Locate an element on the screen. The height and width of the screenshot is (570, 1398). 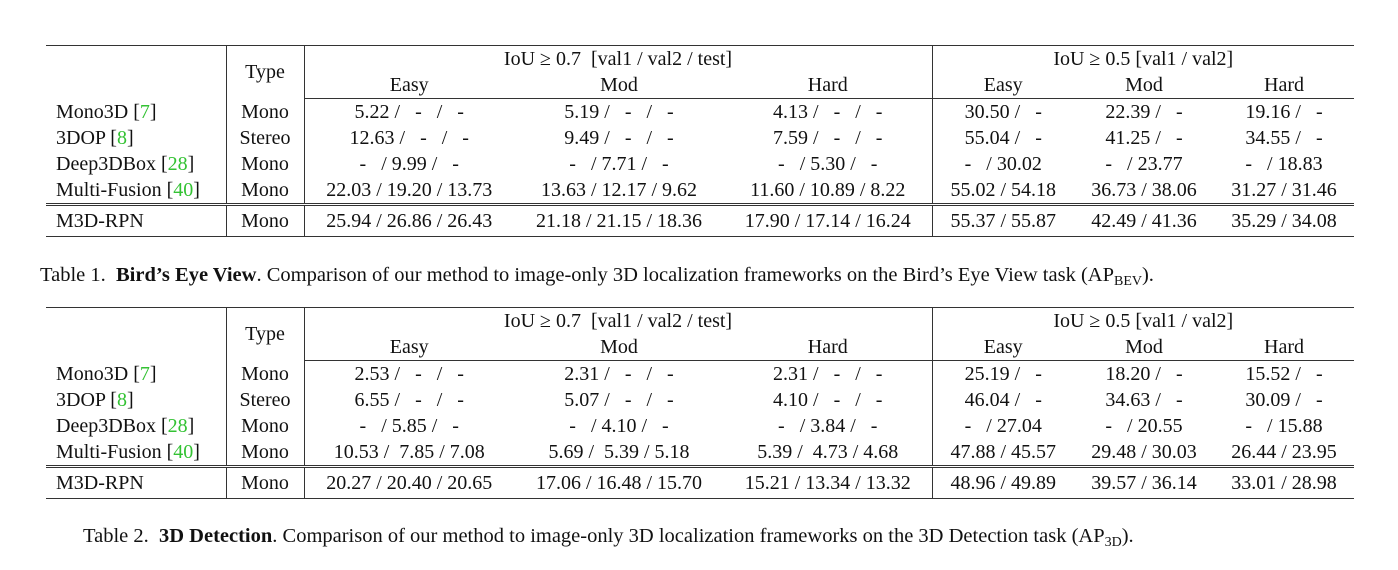
corner-cell is located at coordinates (136, 72).